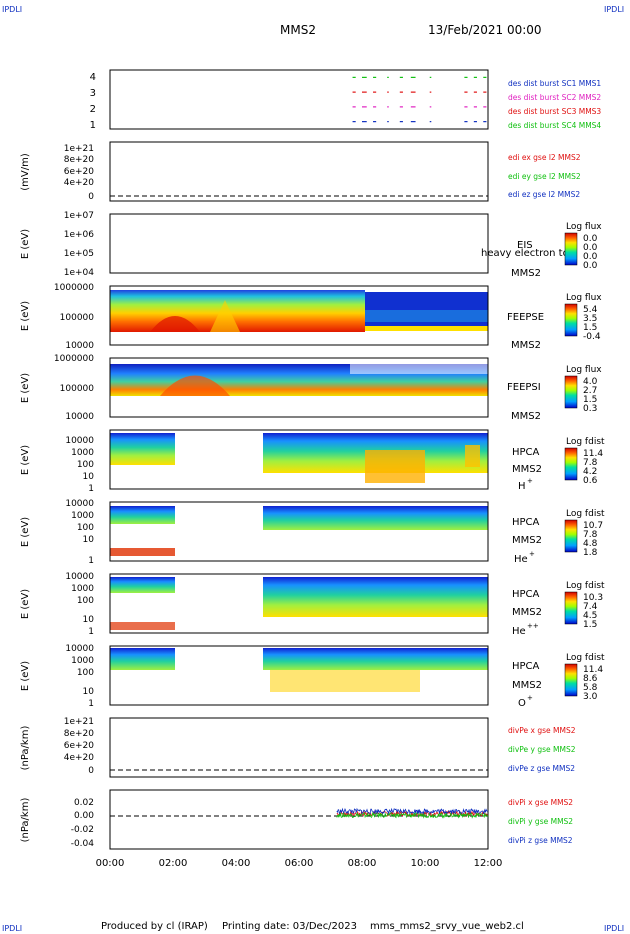  What do you see at coordinates (93, 77) in the screenshot?
I see `burst-ytick-4: 4` at bounding box center [93, 77].